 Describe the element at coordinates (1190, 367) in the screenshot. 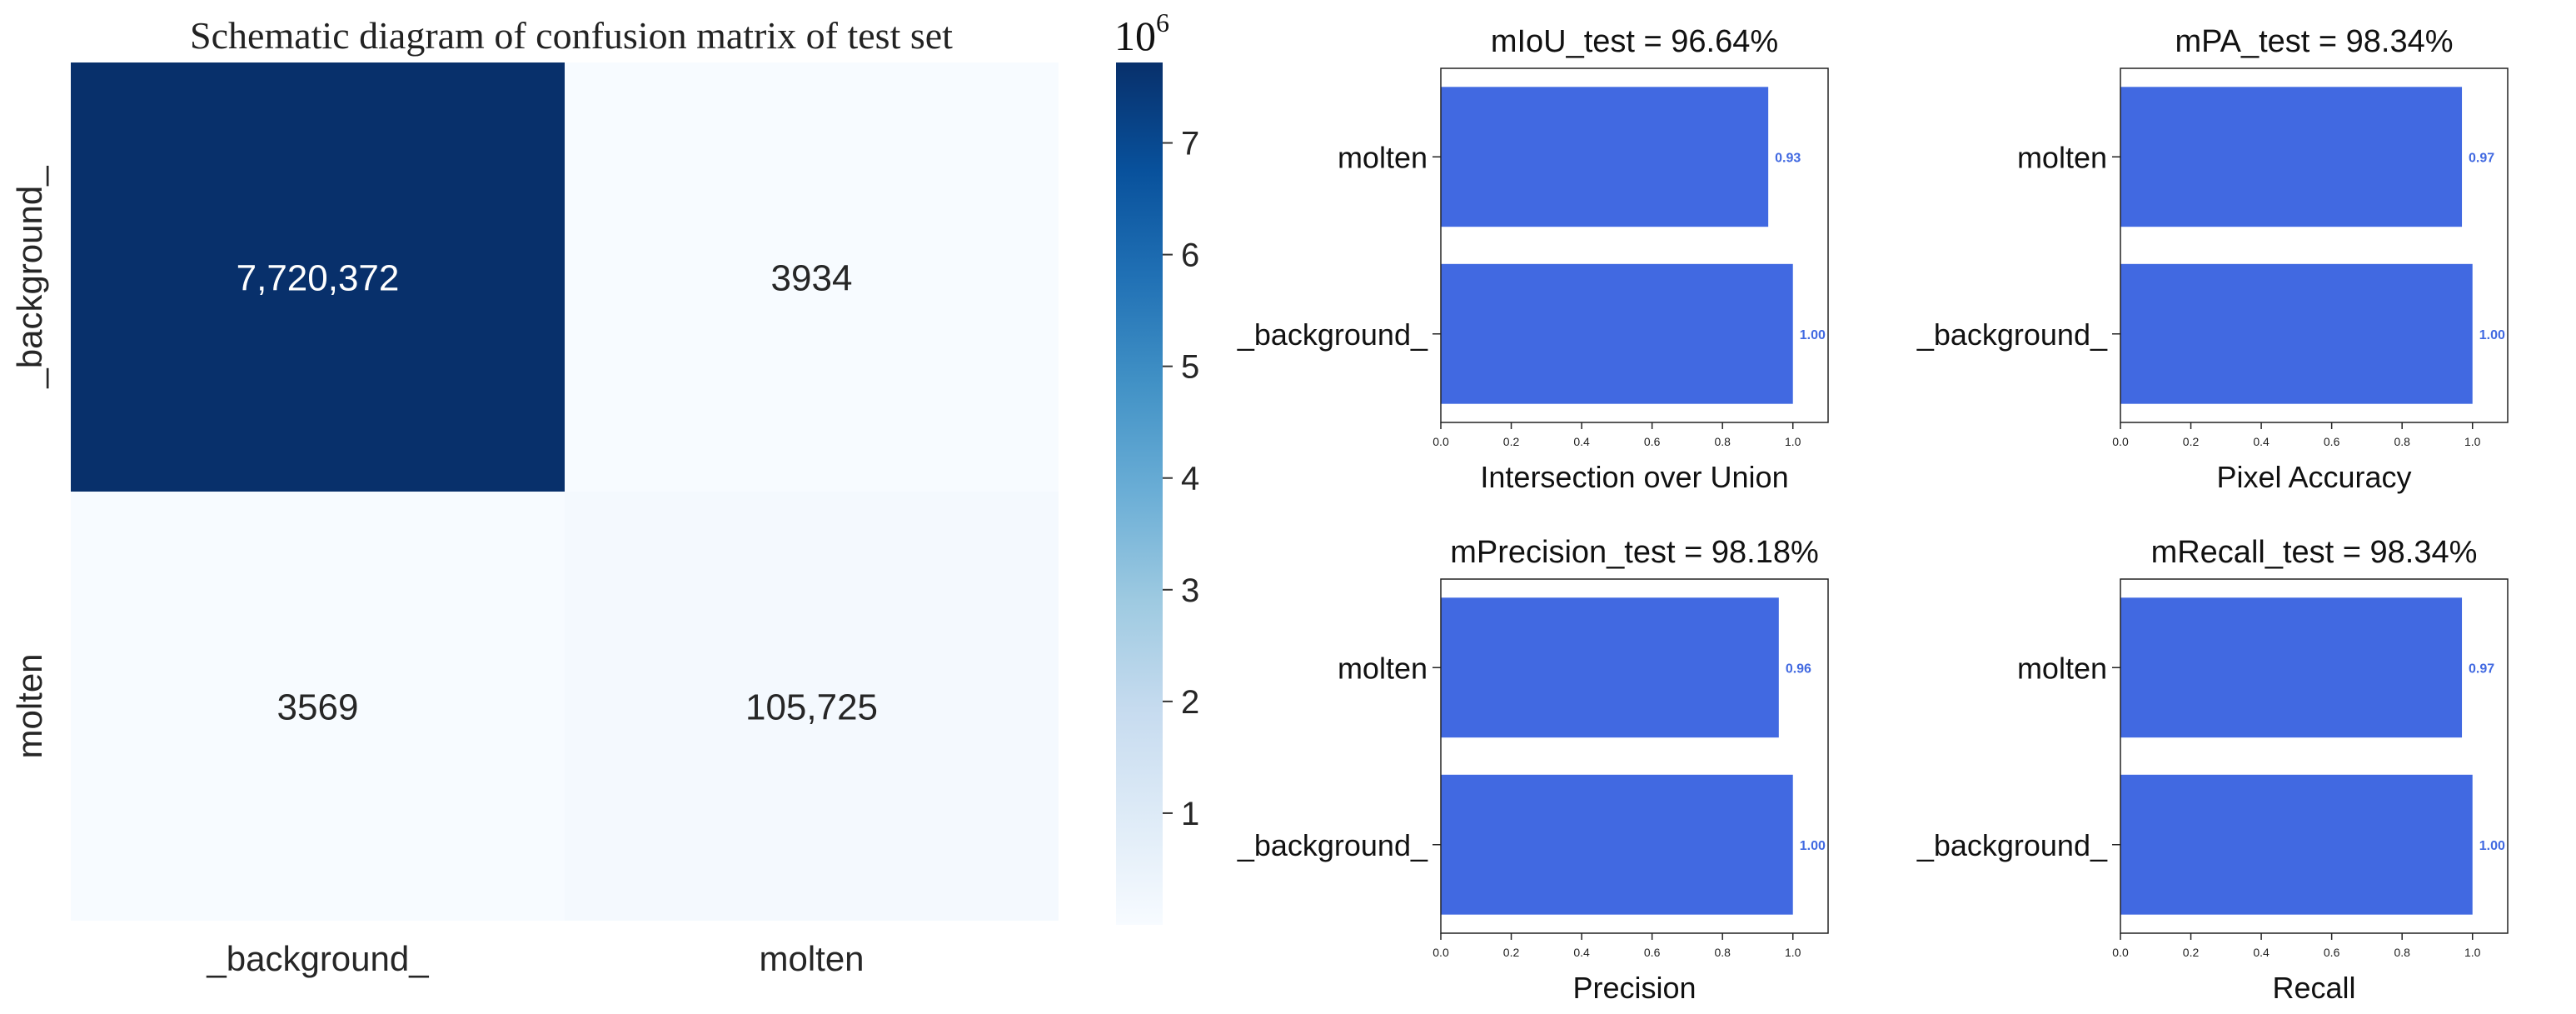

I see `colorbar-tick-label: 5` at that location.